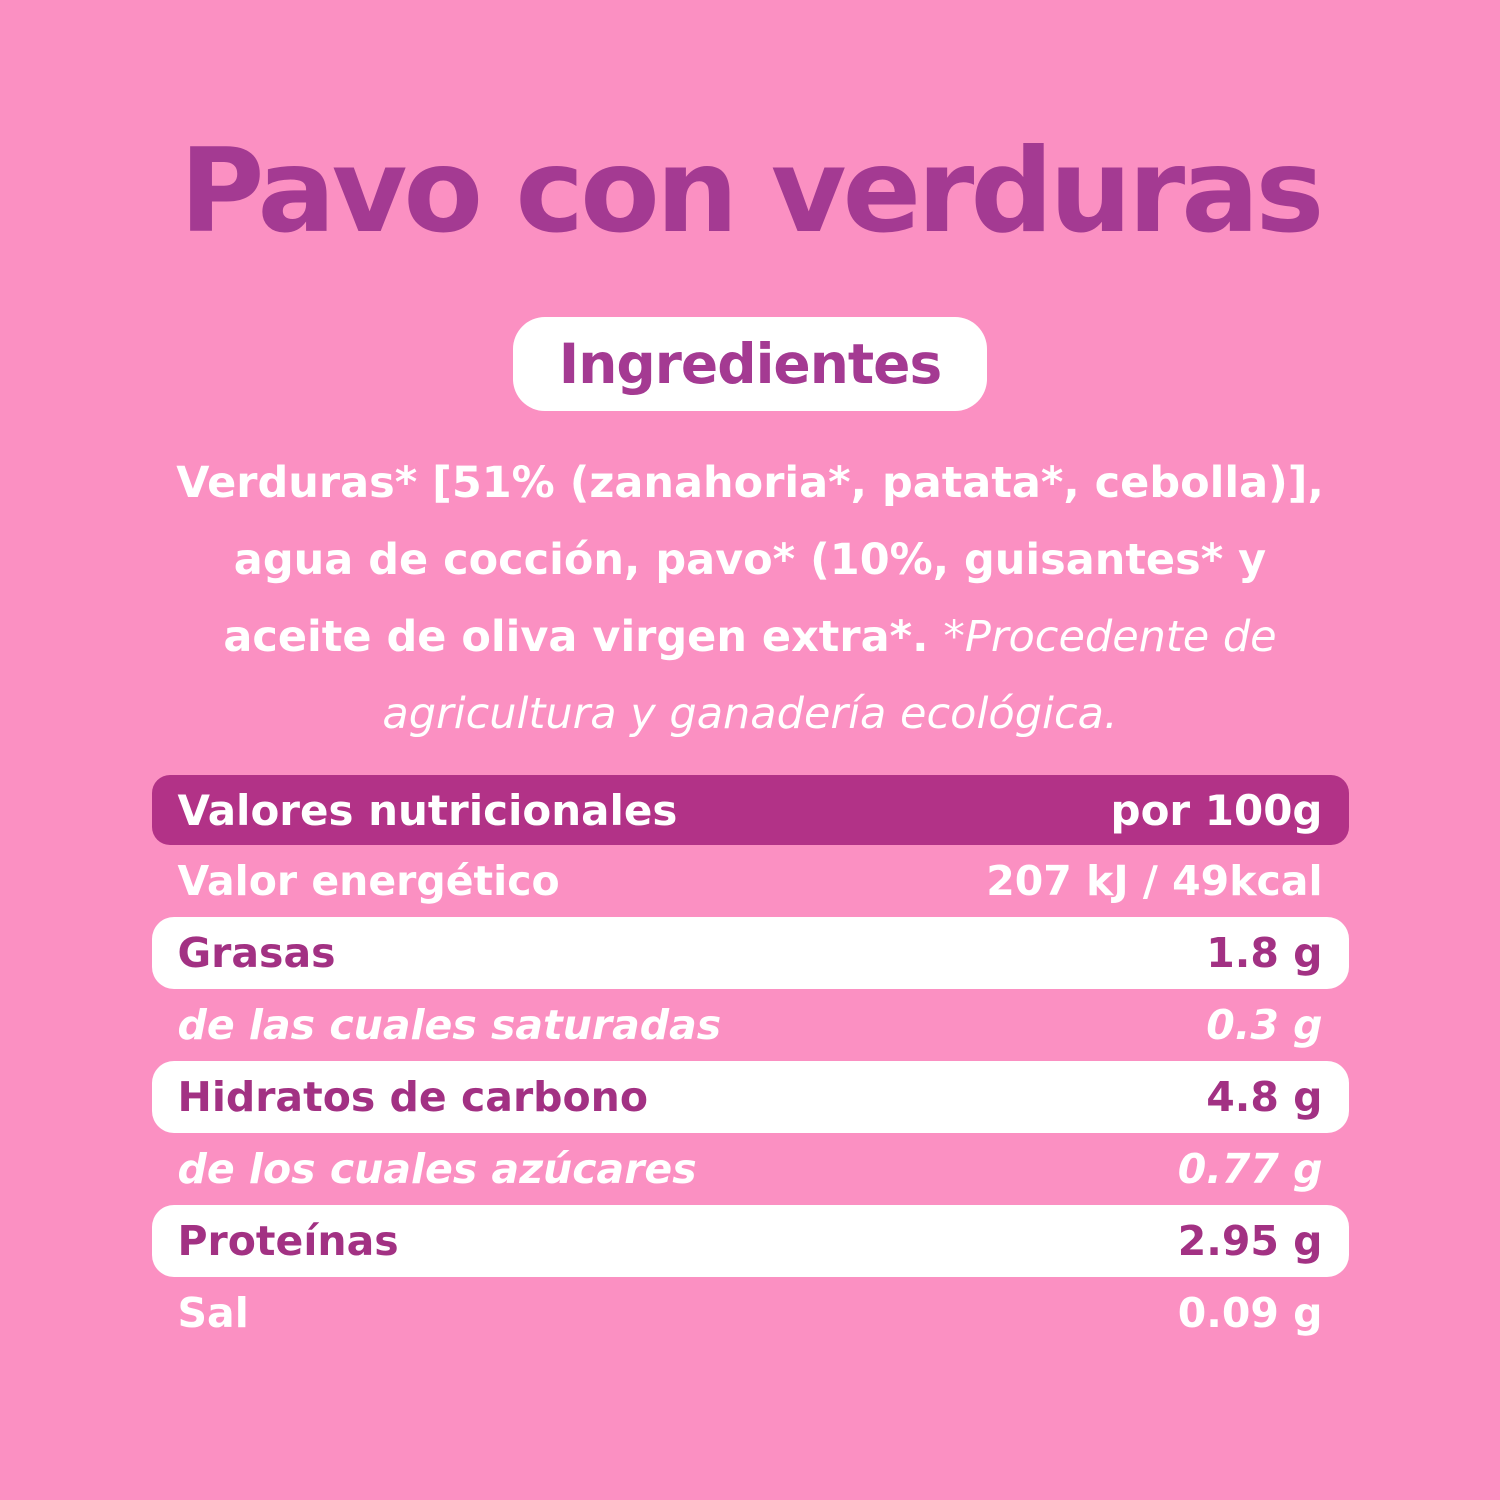  What do you see at coordinates (427, 810) in the screenshot?
I see `header-label: Valores nutricionales` at bounding box center [427, 810].